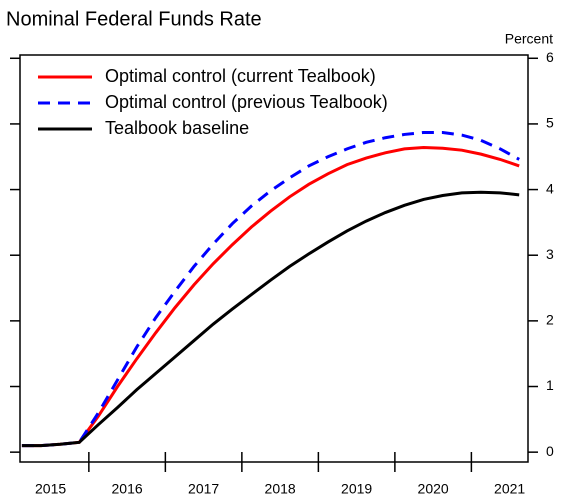 Image resolution: width=587 pixels, height=504 pixels. Describe the element at coordinates (529, 39) in the screenshot. I see `y-axis-label: Percent` at that location.